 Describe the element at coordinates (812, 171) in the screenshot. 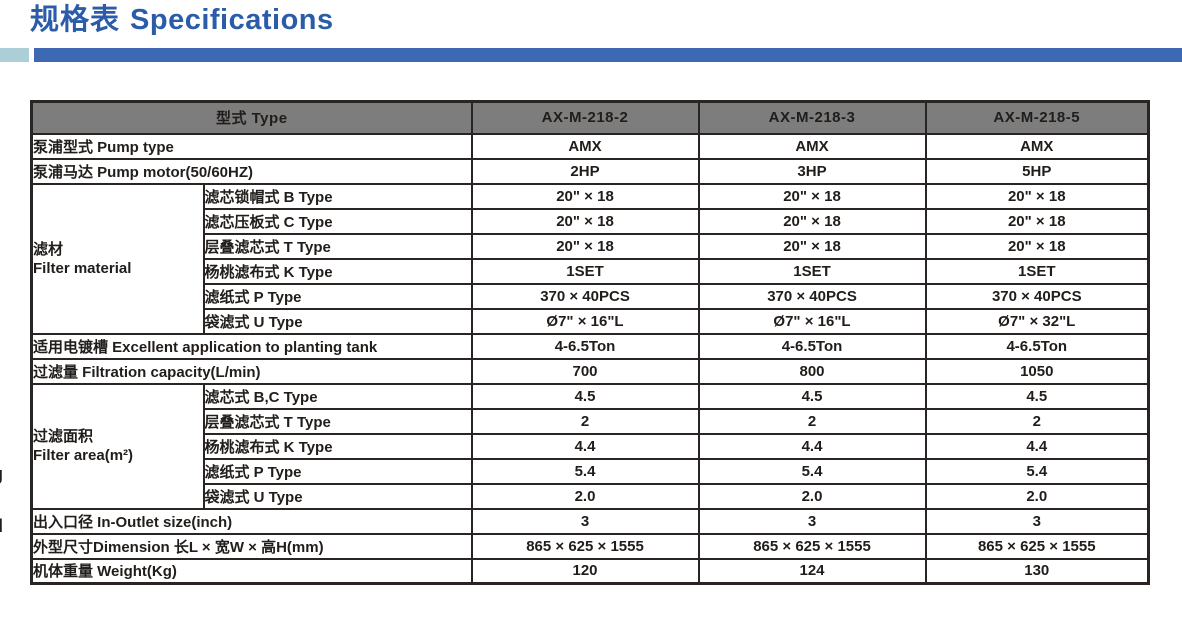

I see `cell-value: 3HP` at that location.